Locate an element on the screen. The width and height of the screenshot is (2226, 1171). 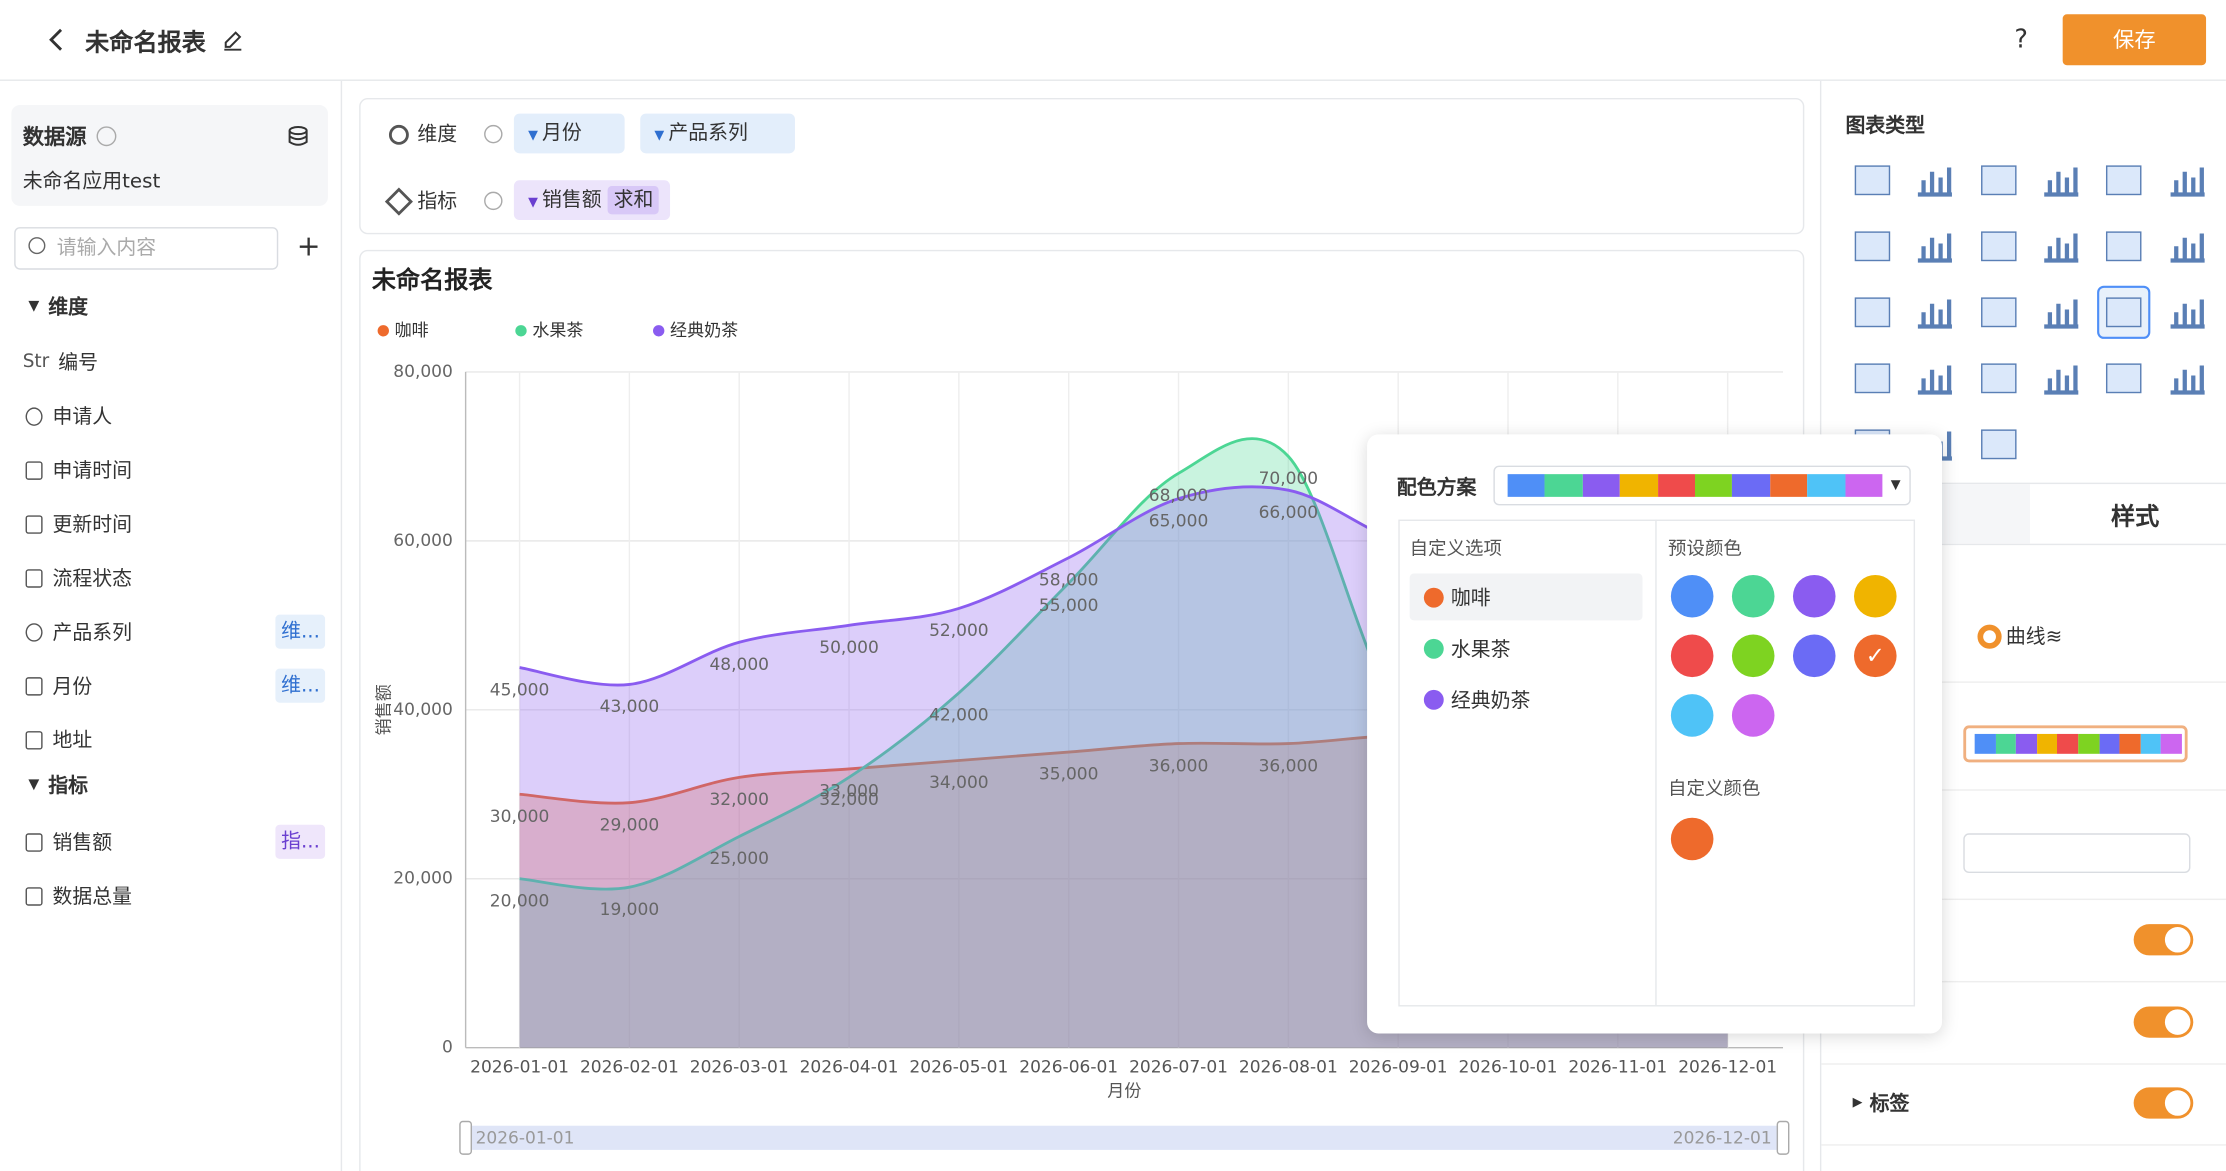
dim-label: 维度 is located at coordinates (437, 135).